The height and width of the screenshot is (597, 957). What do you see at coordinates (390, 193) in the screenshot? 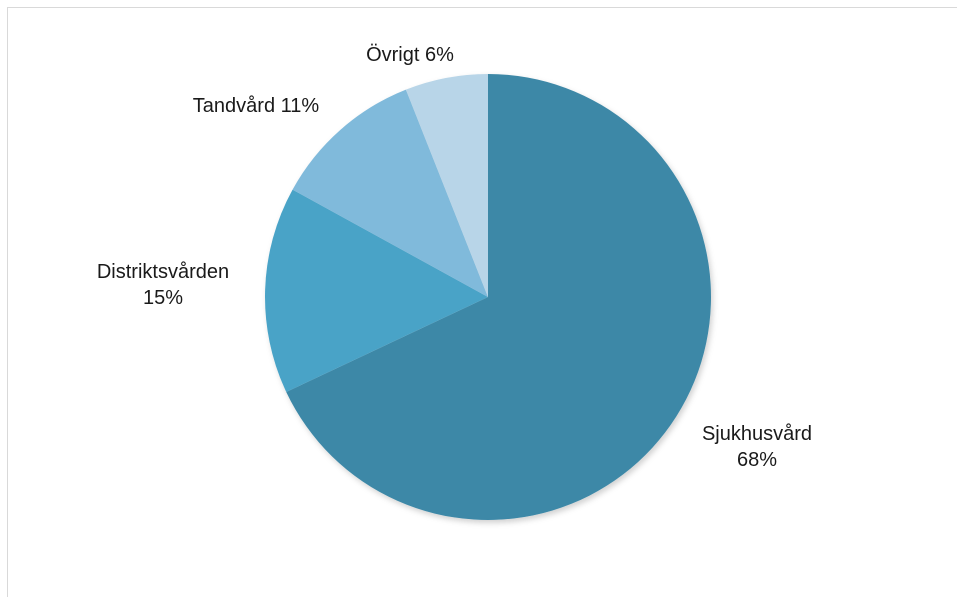
I see `pie-slice-tandvard` at bounding box center [390, 193].